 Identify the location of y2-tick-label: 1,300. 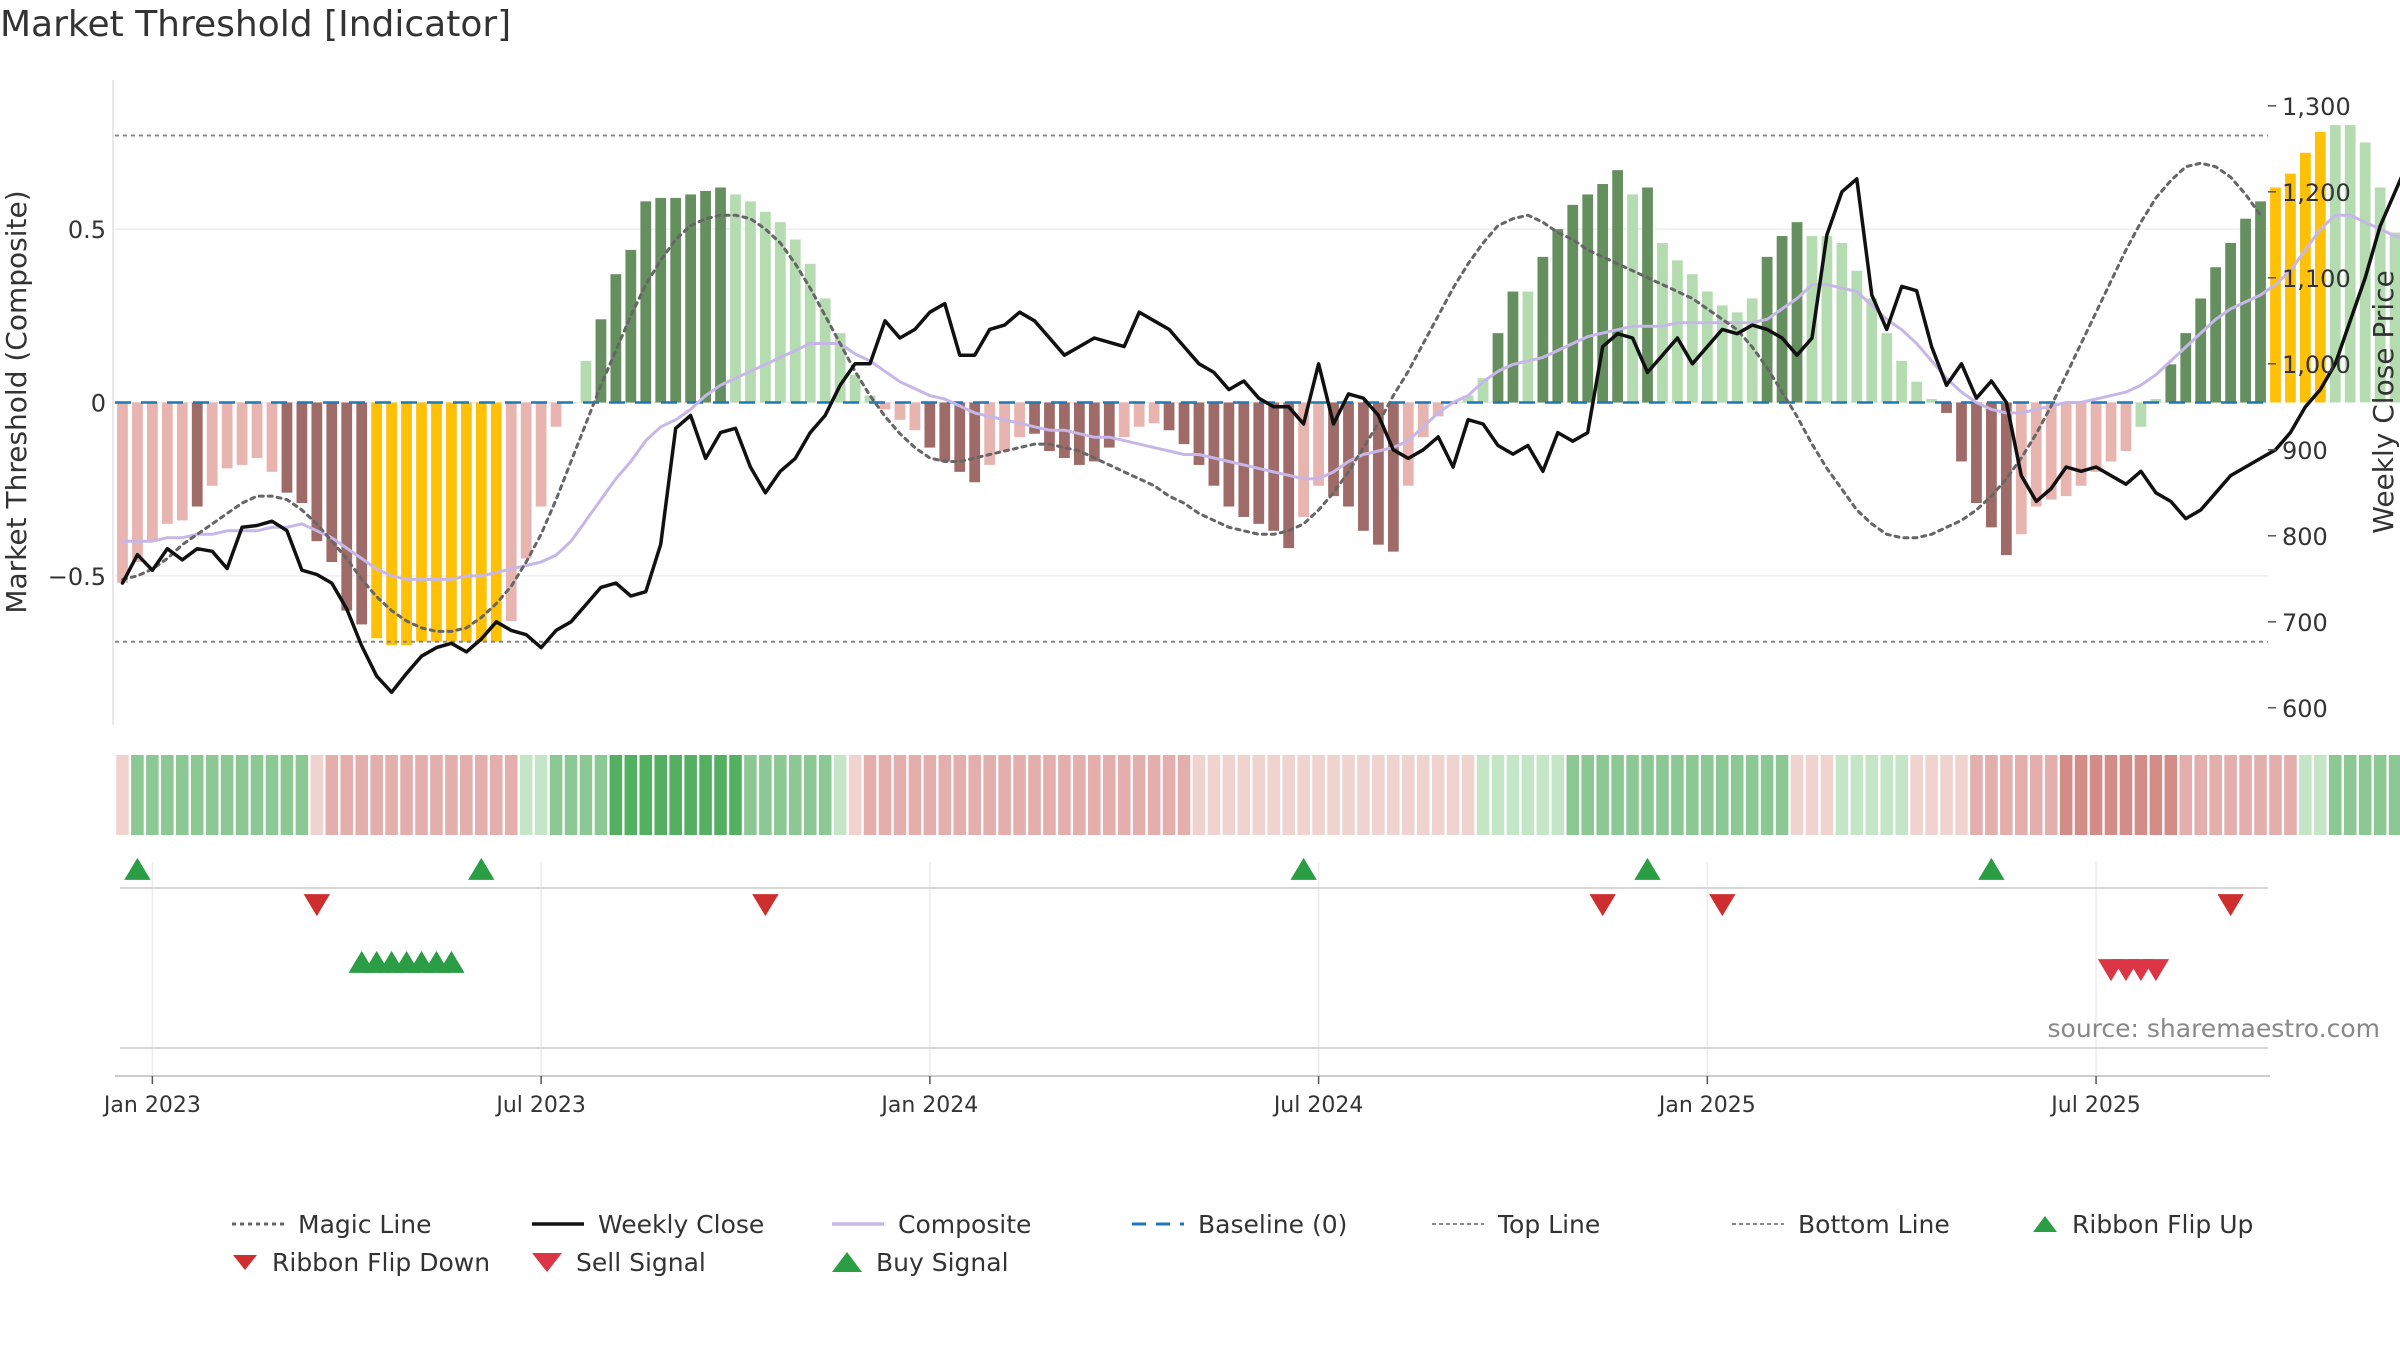
(2316, 107).